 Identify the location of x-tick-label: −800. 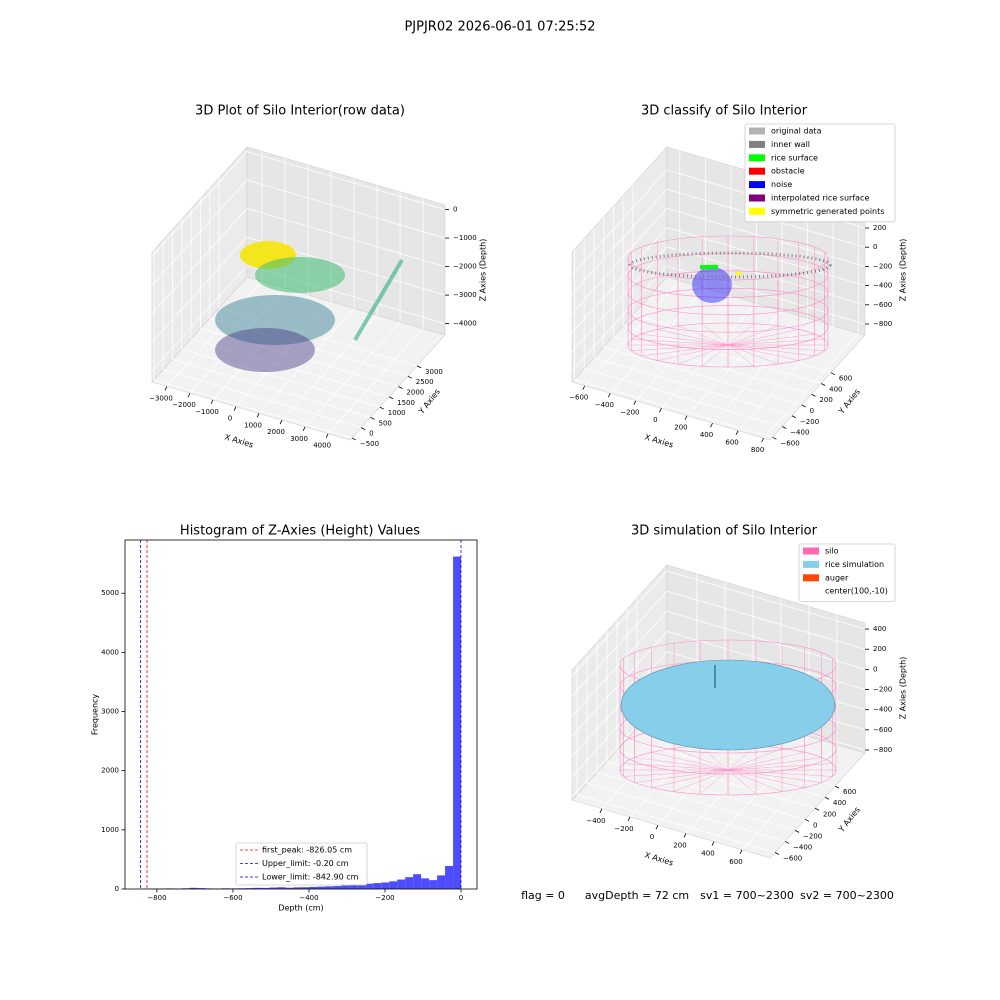
(156, 898).